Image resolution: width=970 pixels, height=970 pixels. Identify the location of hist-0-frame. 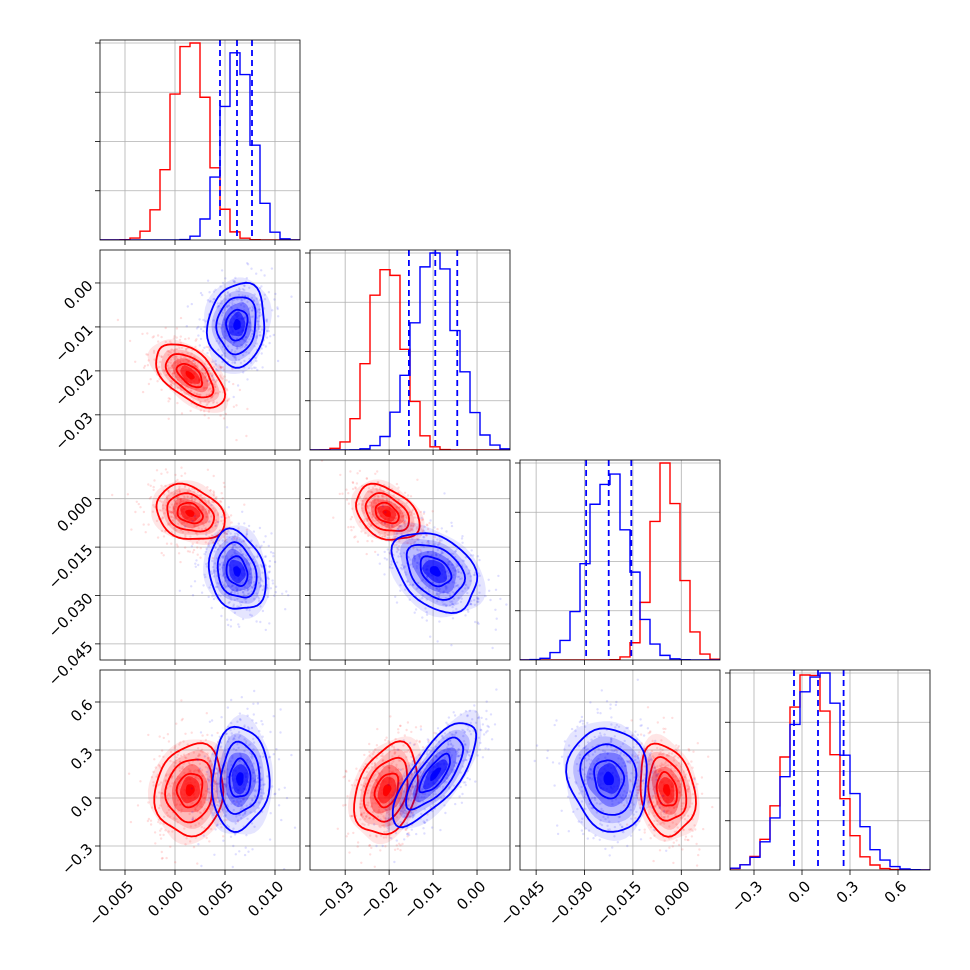
(200, 140).